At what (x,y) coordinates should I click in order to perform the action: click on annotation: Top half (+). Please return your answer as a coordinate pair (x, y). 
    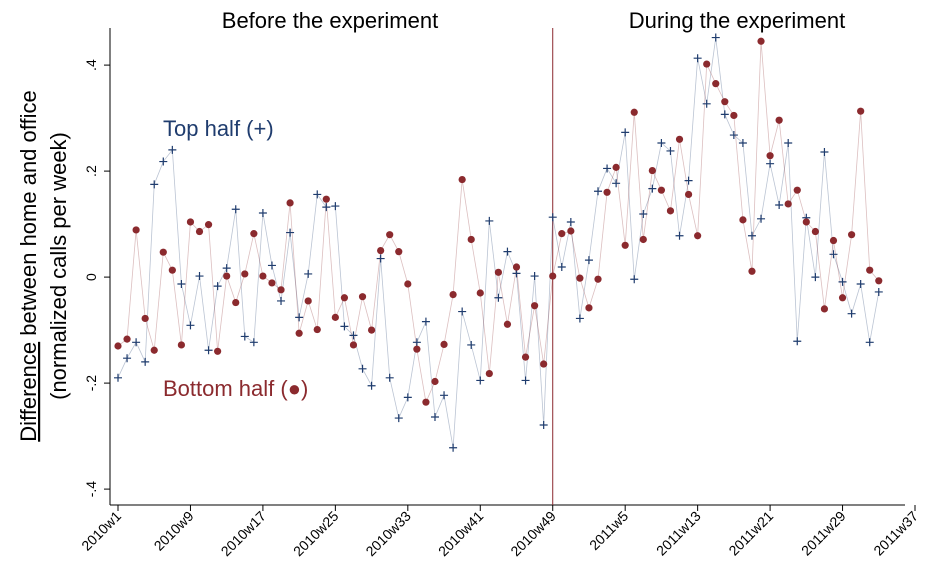
    Looking at the image, I should click on (218, 128).